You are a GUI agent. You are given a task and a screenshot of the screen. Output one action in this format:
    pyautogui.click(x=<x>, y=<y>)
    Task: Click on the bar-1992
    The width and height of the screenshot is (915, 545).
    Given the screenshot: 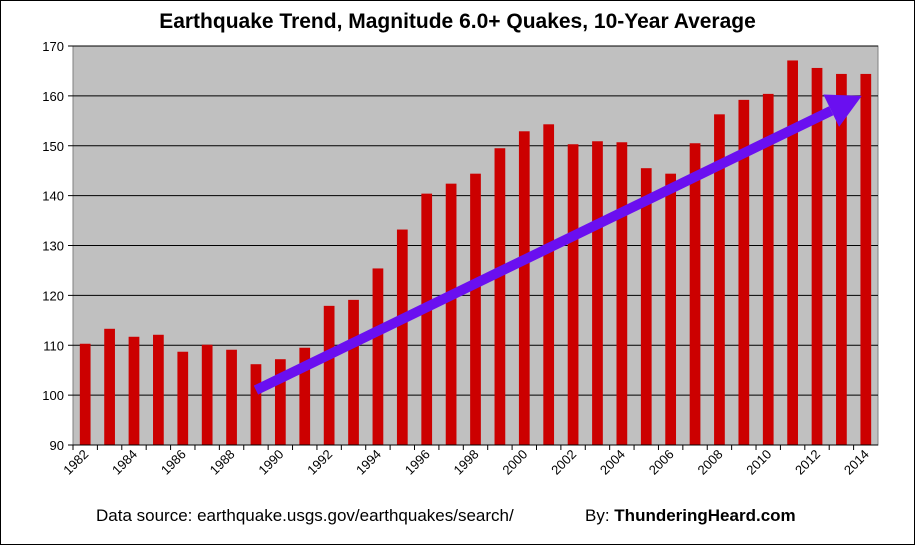 What is the action you would take?
    pyautogui.click(x=329, y=375)
    